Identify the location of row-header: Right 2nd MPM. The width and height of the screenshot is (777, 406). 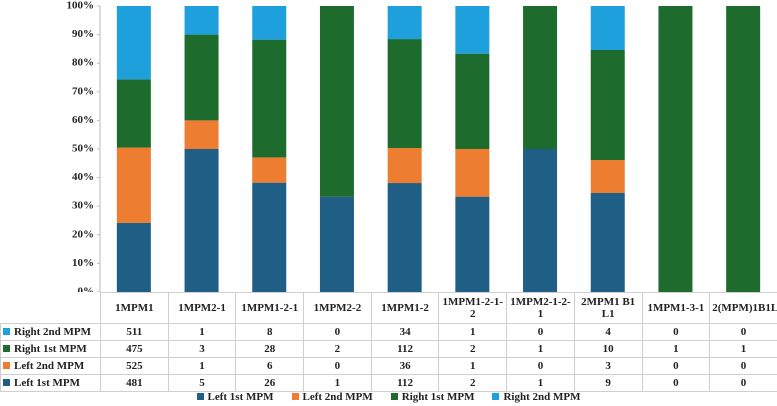
(50, 332).